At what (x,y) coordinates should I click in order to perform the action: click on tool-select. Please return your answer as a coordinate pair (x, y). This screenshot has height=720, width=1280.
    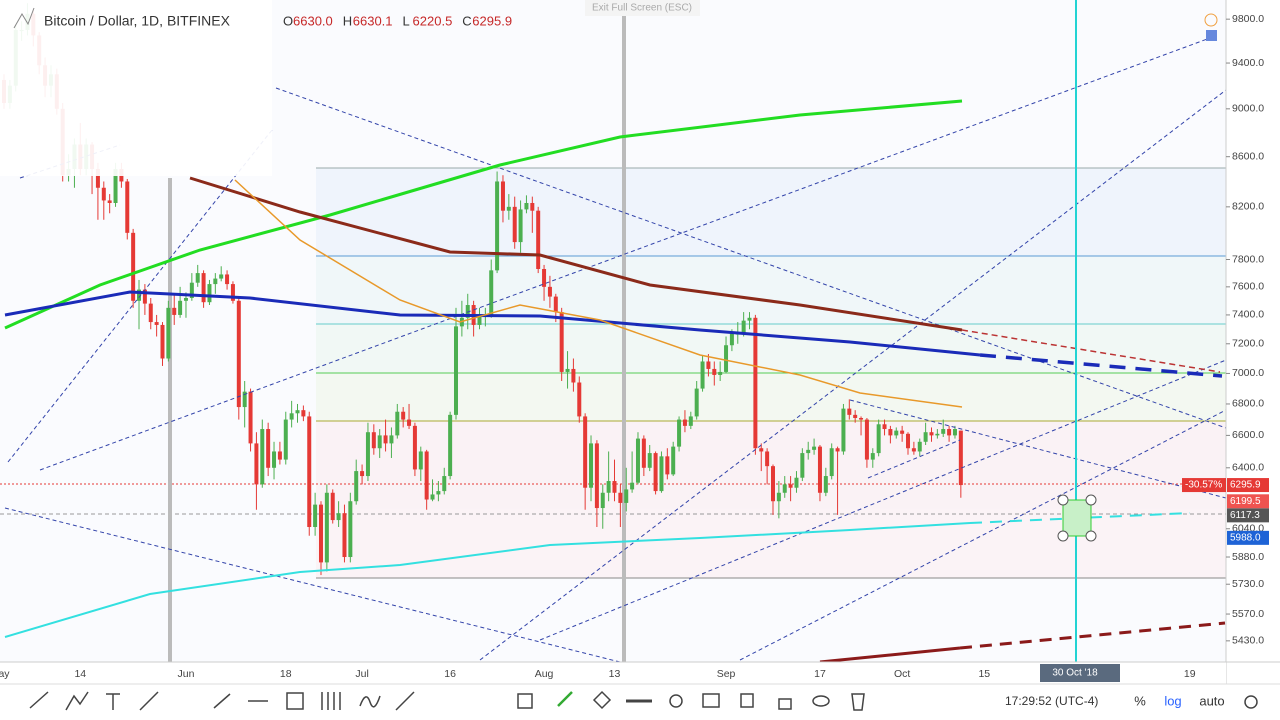
    Looking at the image, I should click on (525, 701).